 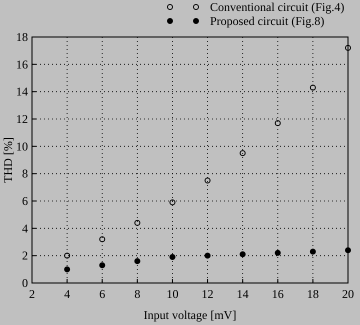 I want to click on y-tick-label: 6, so click(x=25, y=201).